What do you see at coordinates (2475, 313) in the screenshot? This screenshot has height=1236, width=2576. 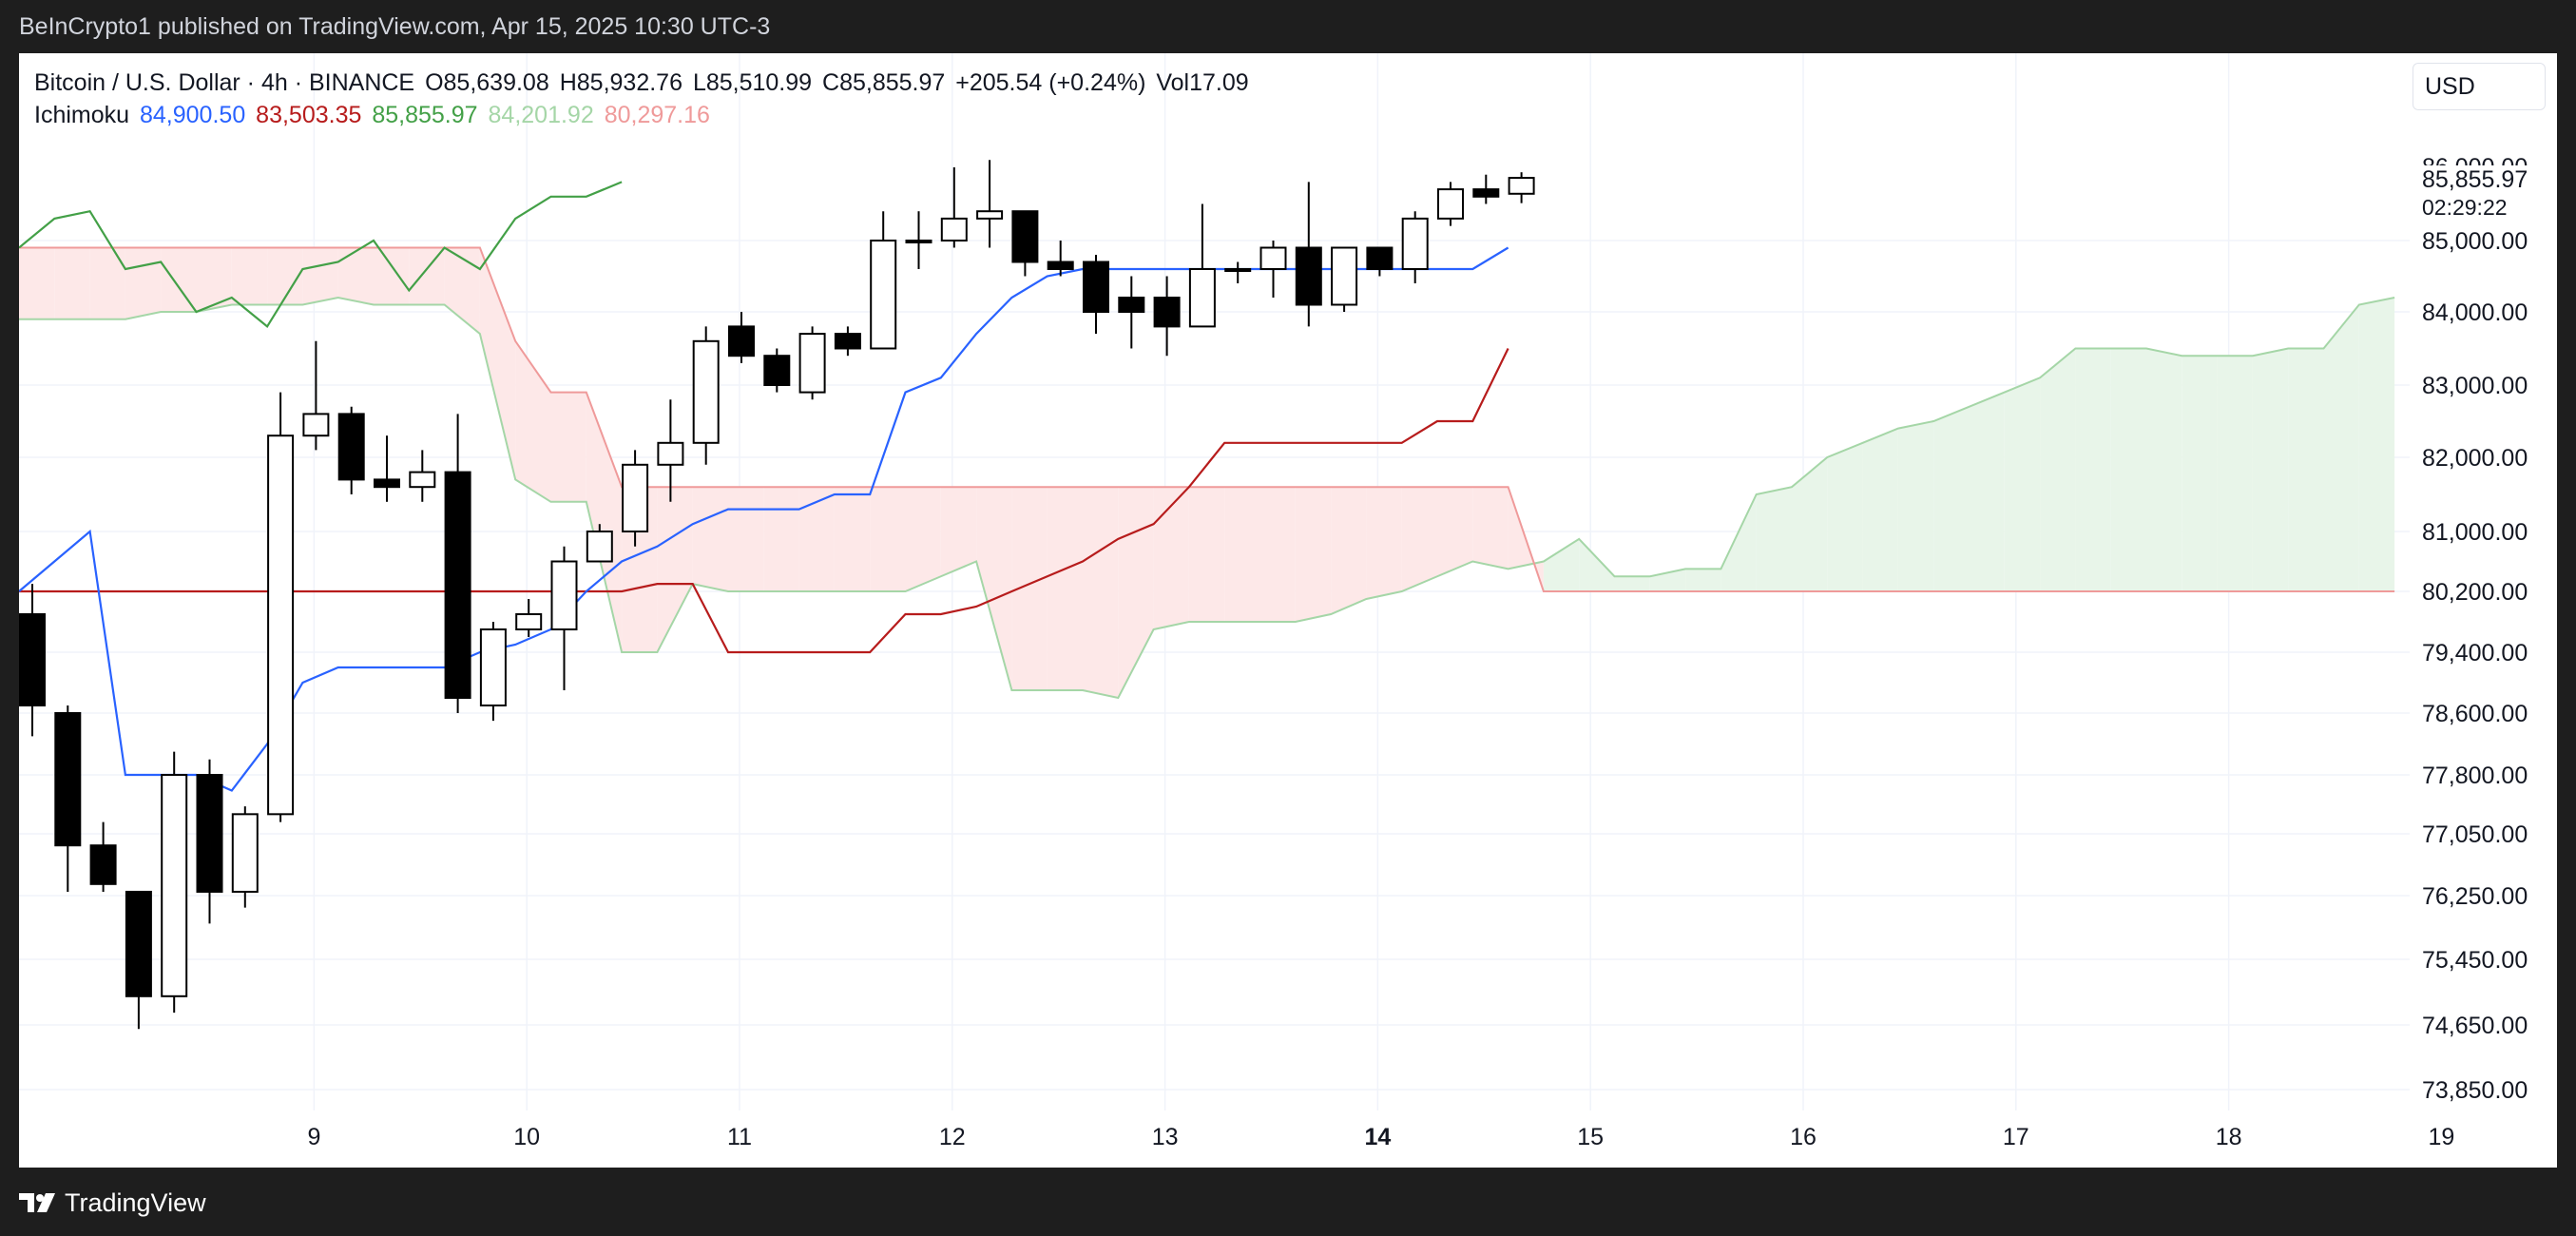 I see `price-tick-label: 84,000.00` at bounding box center [2475, 313].